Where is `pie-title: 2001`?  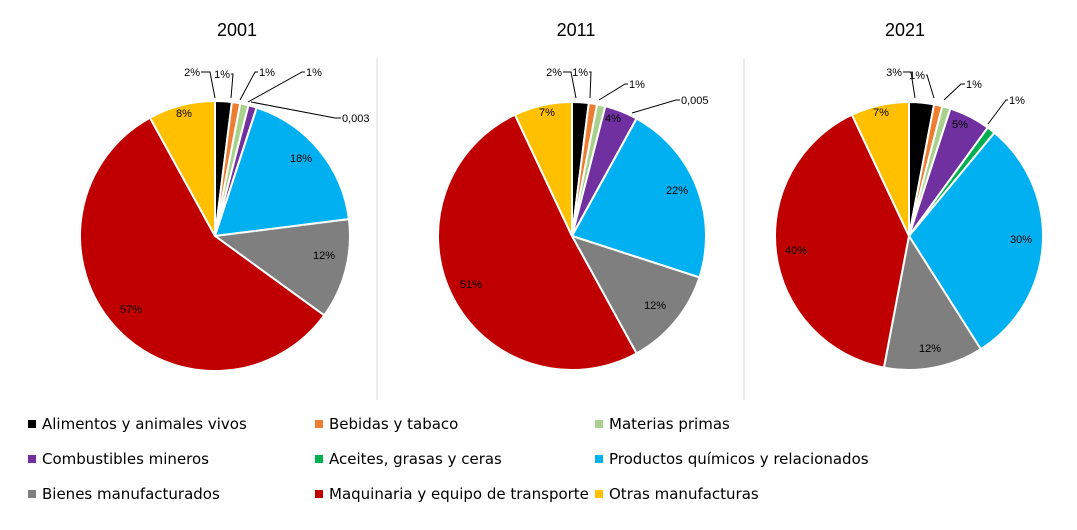
pie-title: 2001 is located at coordinates (237, 30).